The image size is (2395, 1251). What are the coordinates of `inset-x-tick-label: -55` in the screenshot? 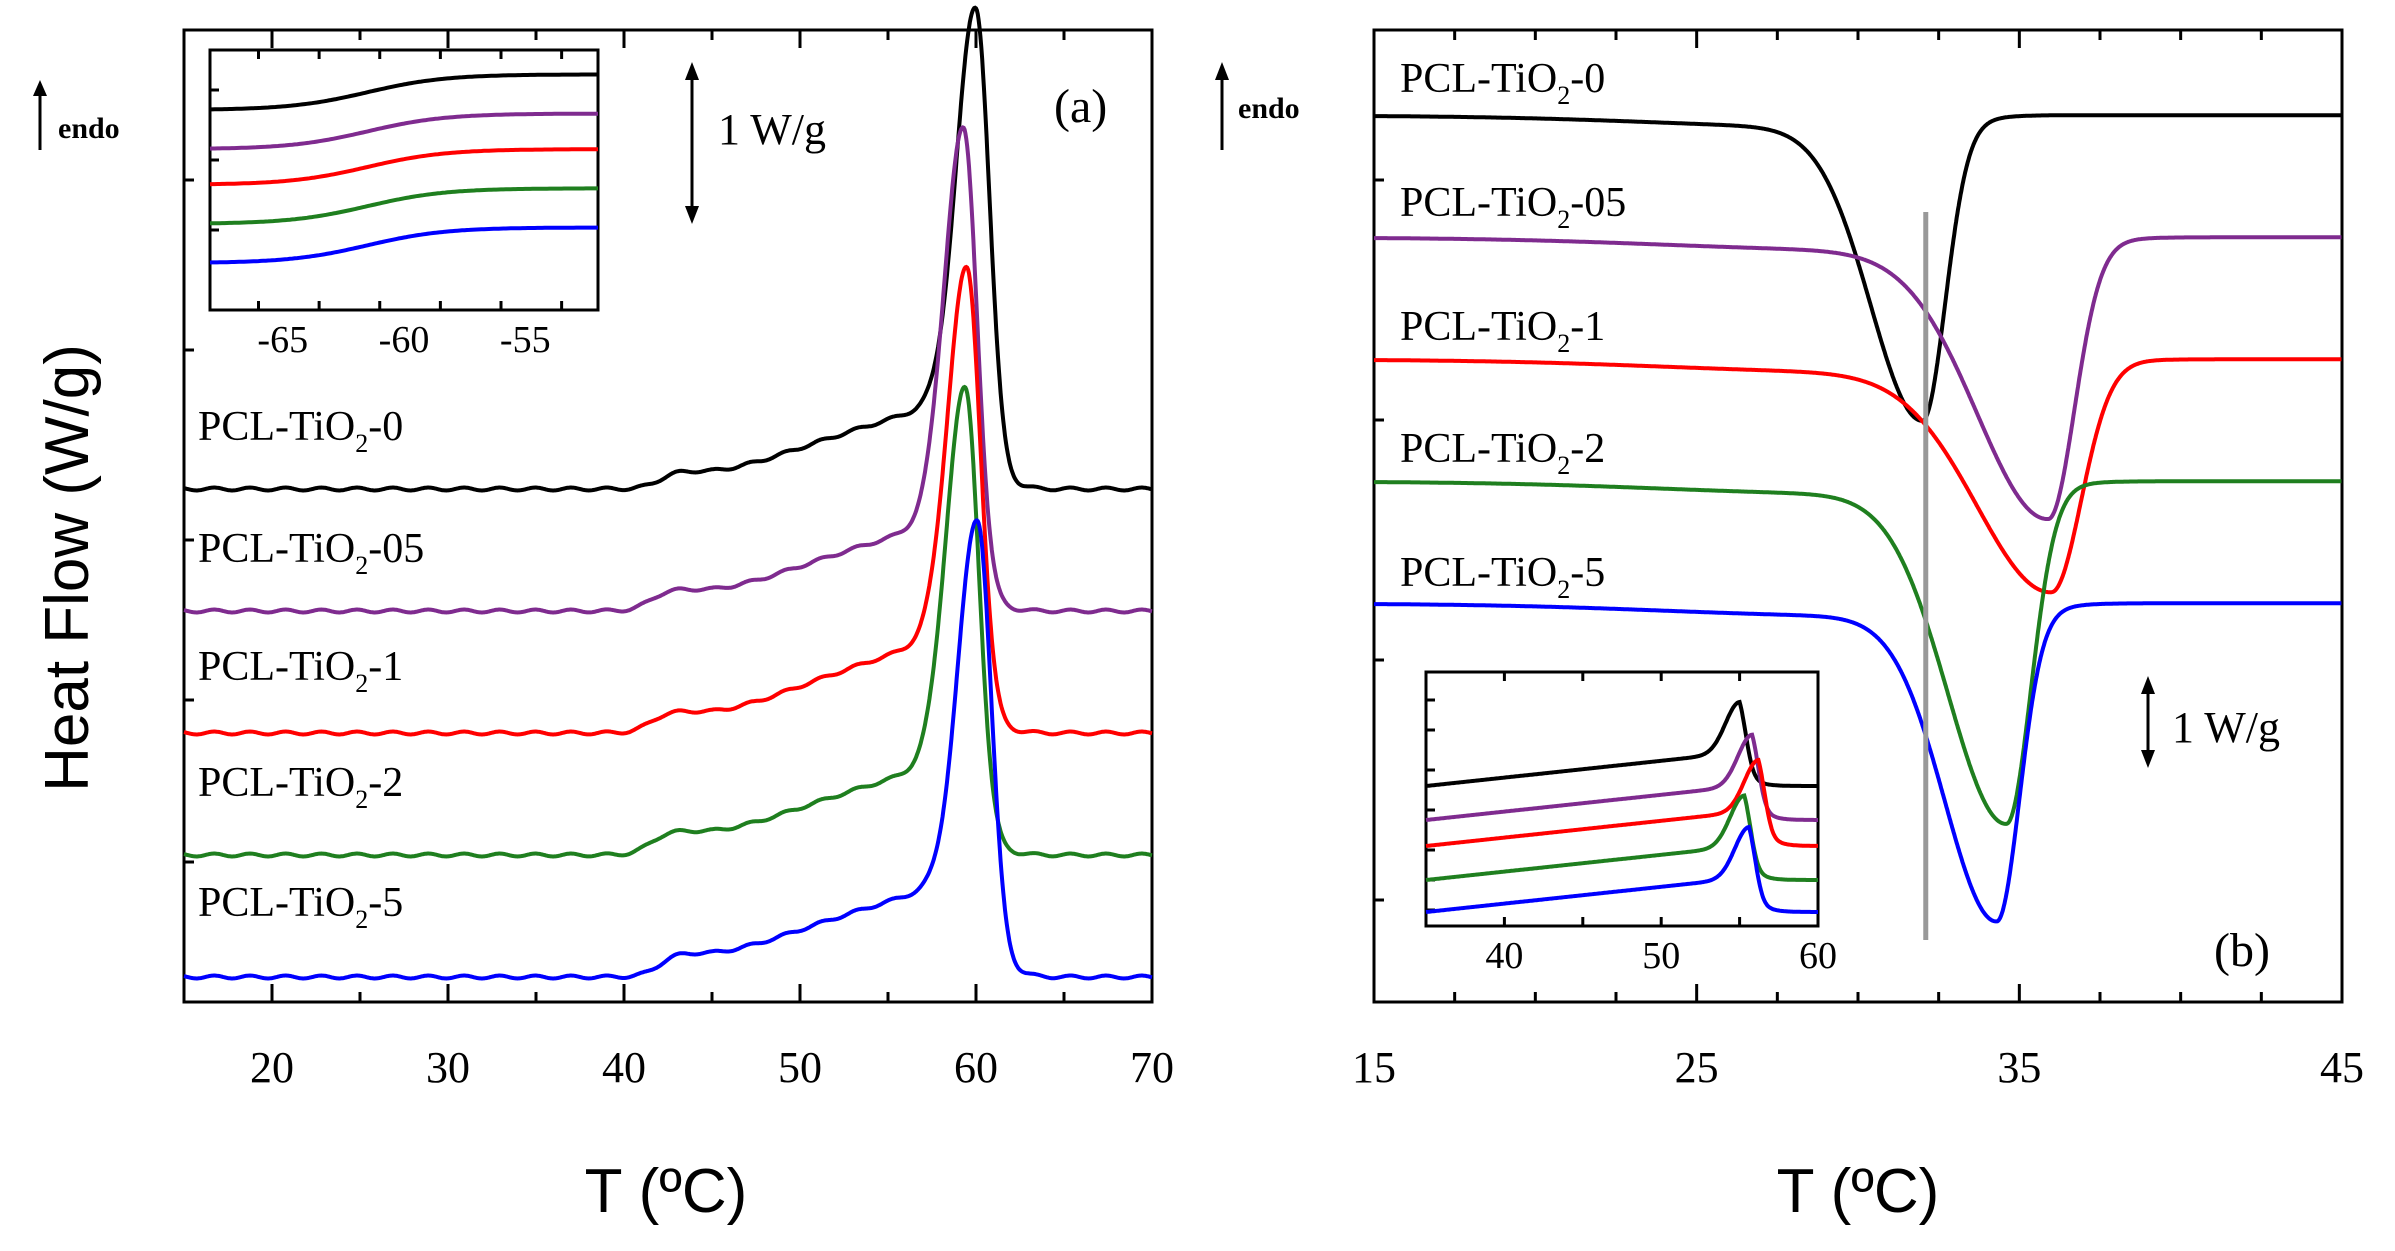 It's located at (525, 340).